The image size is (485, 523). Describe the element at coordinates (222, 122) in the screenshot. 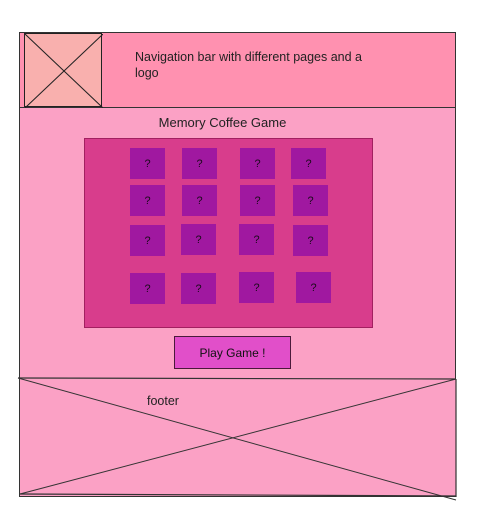

I see `game-title: Memory Coffee Game` at that location.